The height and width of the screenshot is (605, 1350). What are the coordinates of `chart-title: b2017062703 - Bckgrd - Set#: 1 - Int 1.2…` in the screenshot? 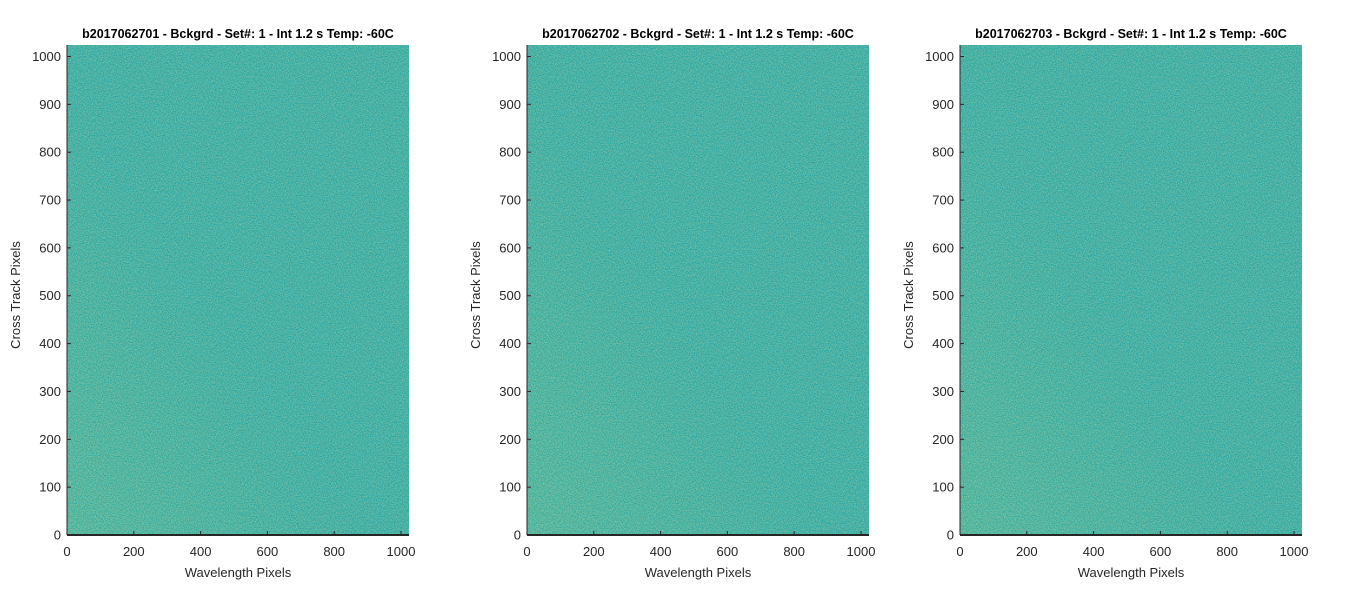 It's located at (1131, 34).